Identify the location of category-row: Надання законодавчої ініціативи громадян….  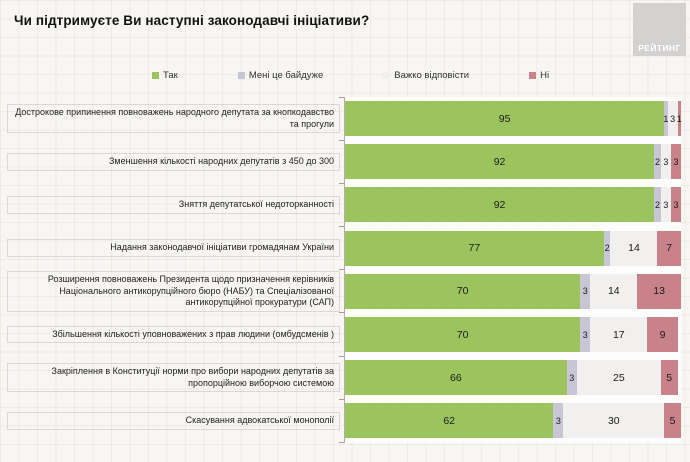
(175, 248).